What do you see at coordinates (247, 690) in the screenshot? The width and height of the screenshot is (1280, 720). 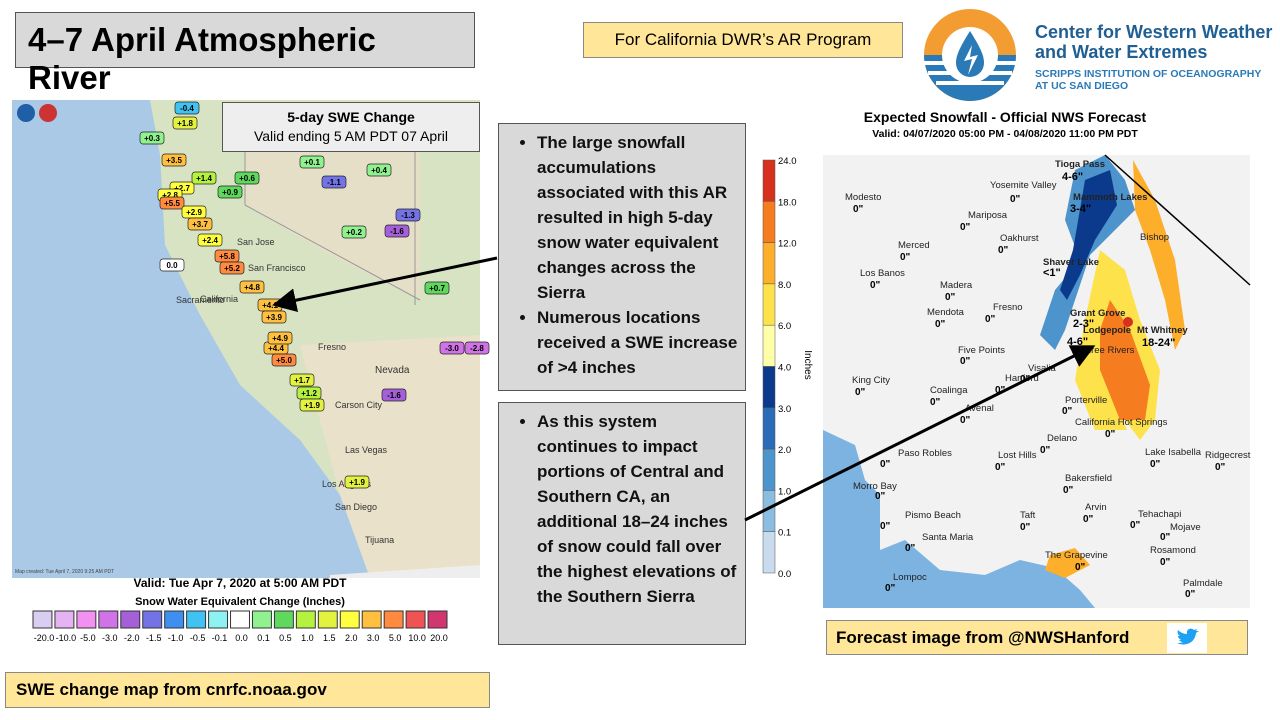 I see `source-box: SWE change map from cnrfc.noaa.gov` at bounding box center [247, 690].